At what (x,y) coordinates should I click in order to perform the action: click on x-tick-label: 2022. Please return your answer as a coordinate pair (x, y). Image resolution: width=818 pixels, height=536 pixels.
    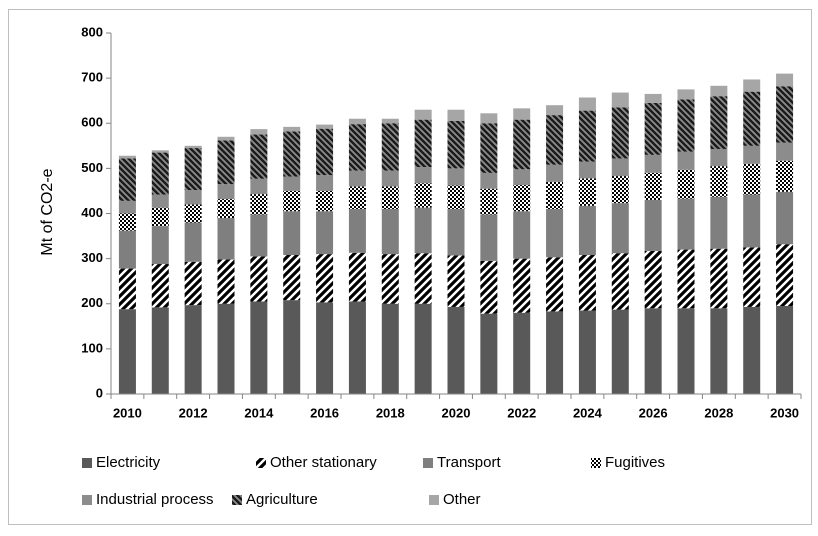
    Looking at the image, I should click on (521, 412).